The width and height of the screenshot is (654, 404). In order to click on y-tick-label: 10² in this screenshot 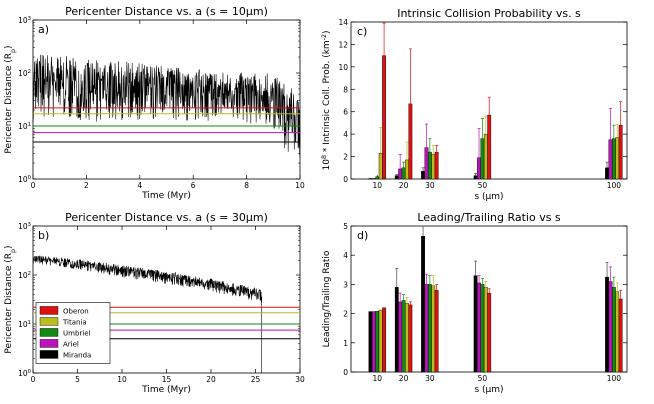, I will do `click(24, 275)`.